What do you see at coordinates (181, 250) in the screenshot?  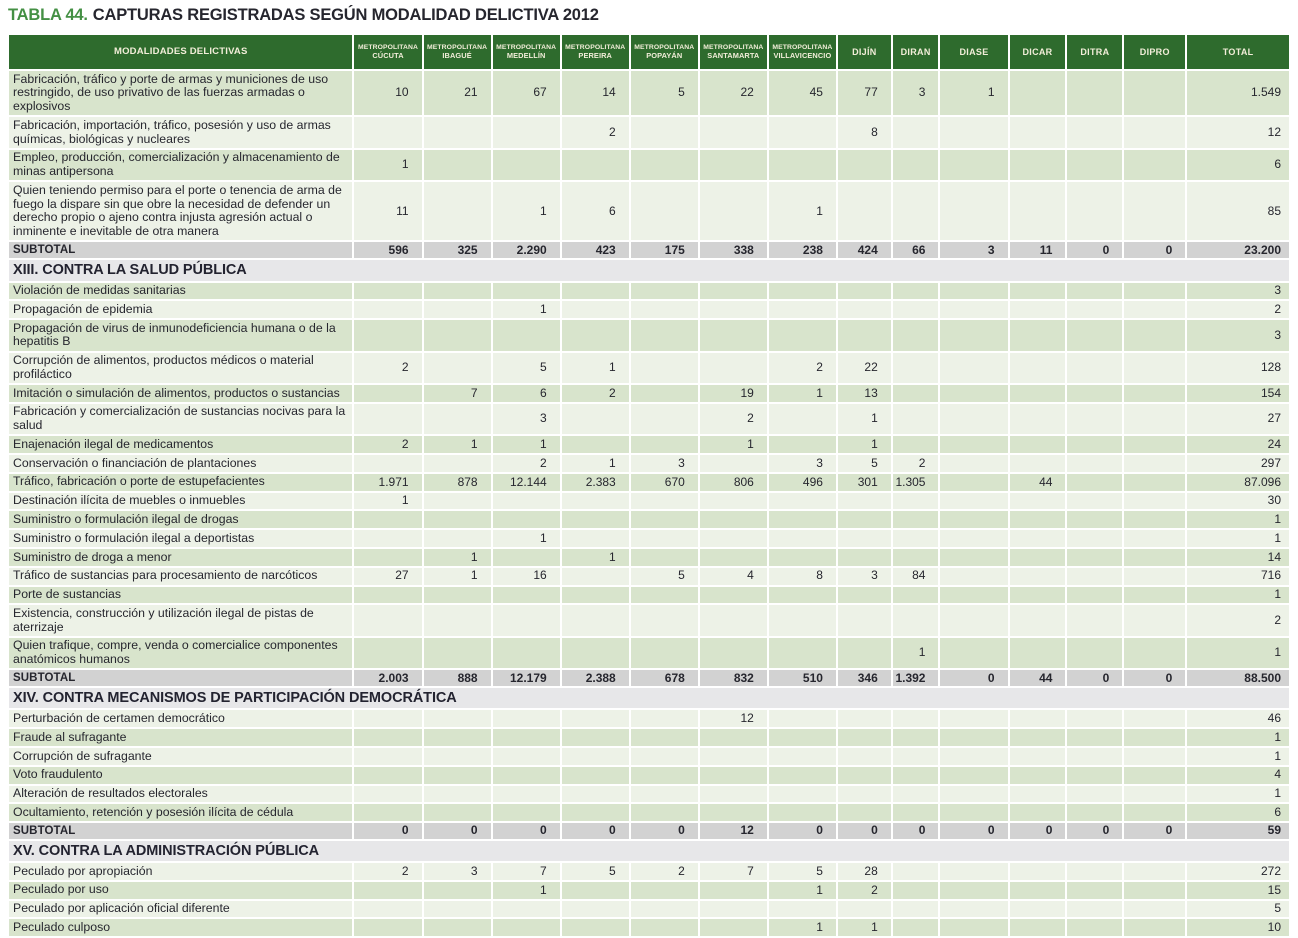 I see `row-label: SUBTOTAL` at bounding box center [181, 250].